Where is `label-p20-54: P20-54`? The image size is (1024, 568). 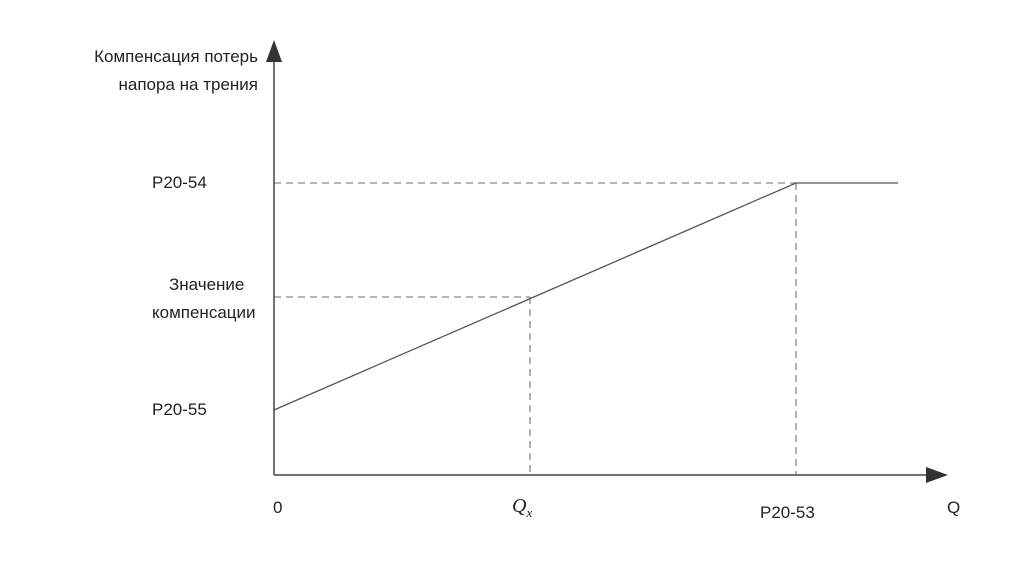
label-p20-54: P20-54 is located at coordinates (179, 182).